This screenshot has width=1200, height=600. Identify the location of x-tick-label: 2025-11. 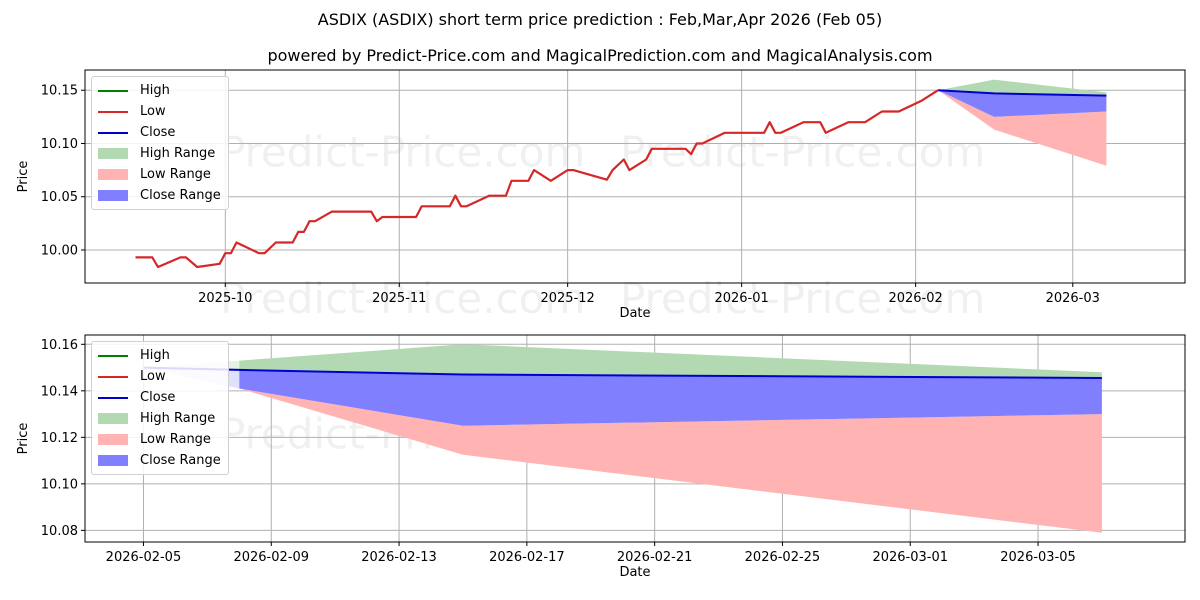
(399, 298).